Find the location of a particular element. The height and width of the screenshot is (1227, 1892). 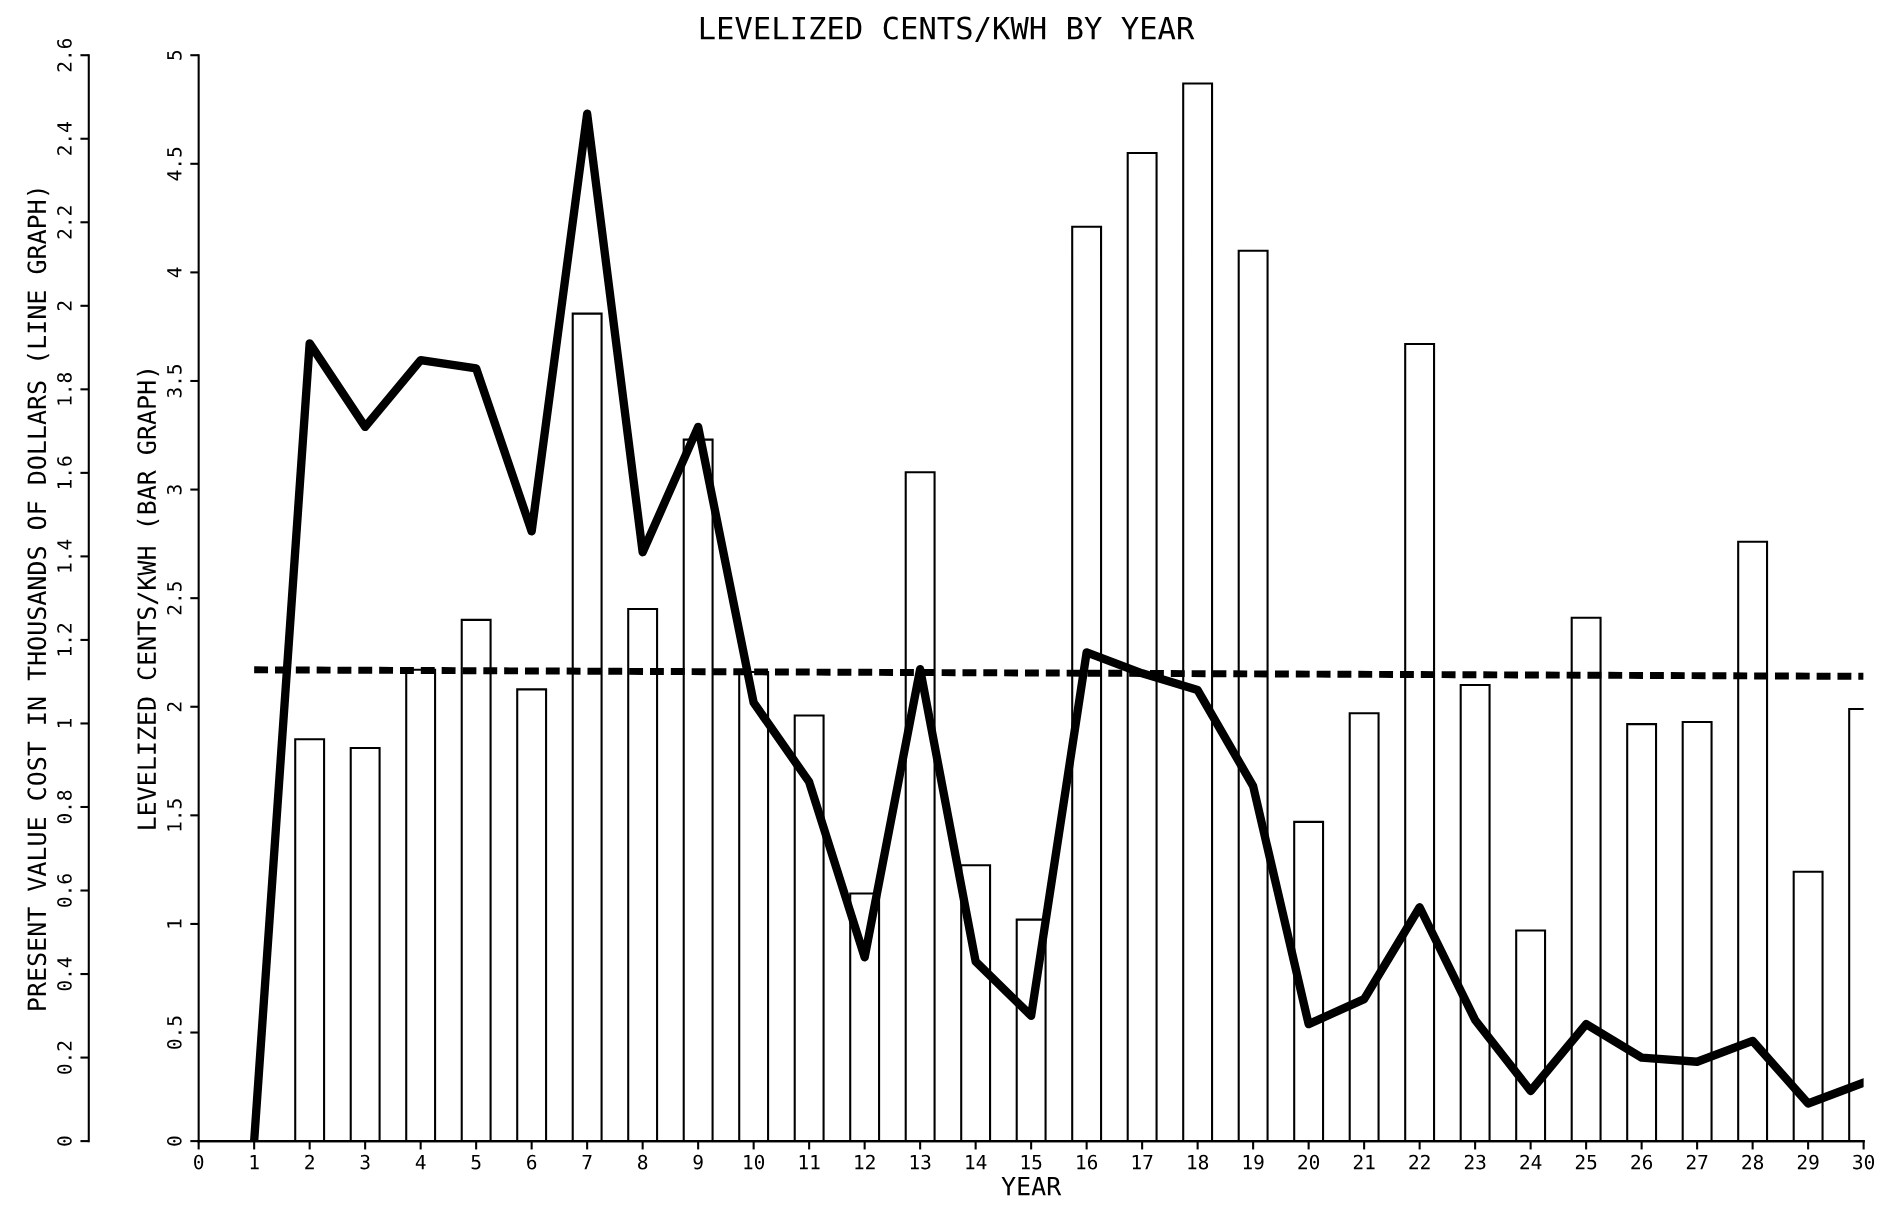

y2-tick-label: 0.2 is located at coordinates (64, 1057).